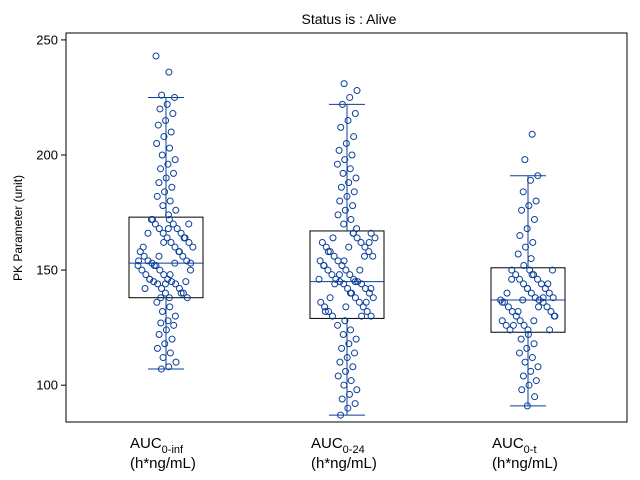 Image resolution: width=640 pixels, height=480 pixels. Describe the element at coordinates (349, 19) in the screenshot. I see `chart-title: Status is : Alive` at that location.